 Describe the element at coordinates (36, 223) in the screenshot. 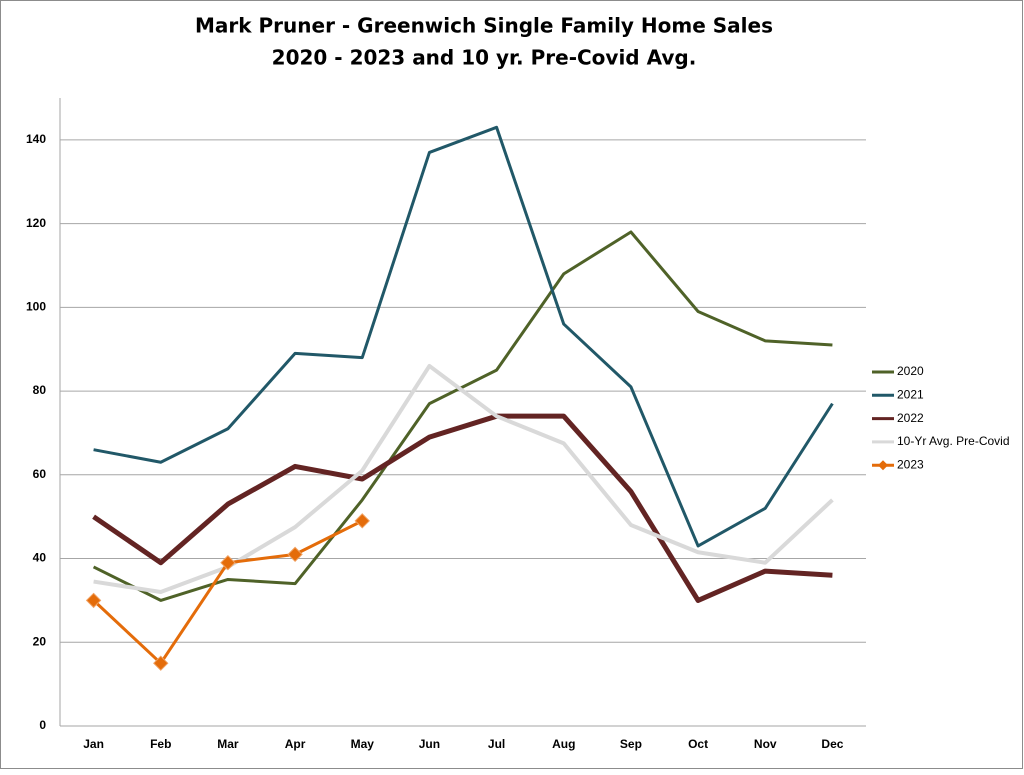

I see `y-tick-label: 120` at that location.